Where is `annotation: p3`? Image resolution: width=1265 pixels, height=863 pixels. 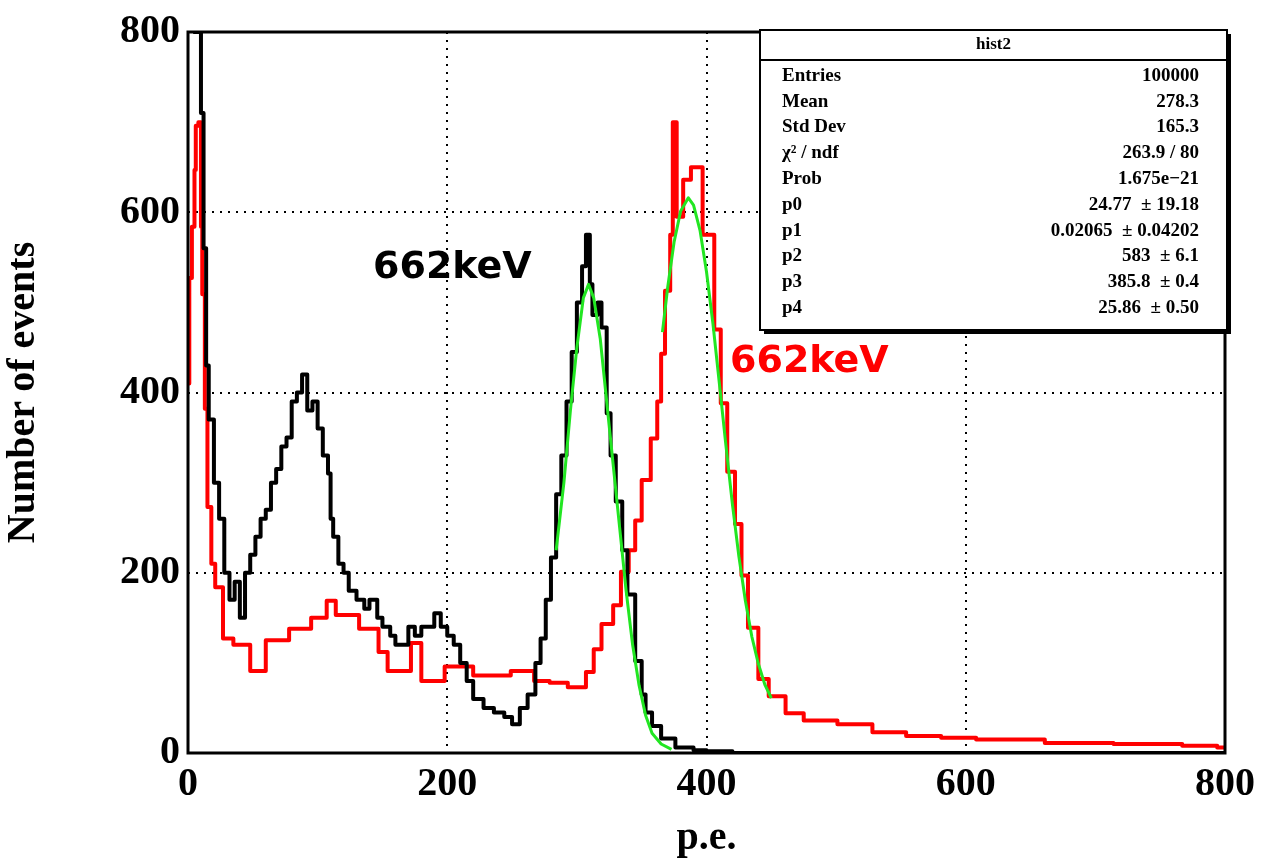
annotation: p3 is located at coordinates (792, 281).